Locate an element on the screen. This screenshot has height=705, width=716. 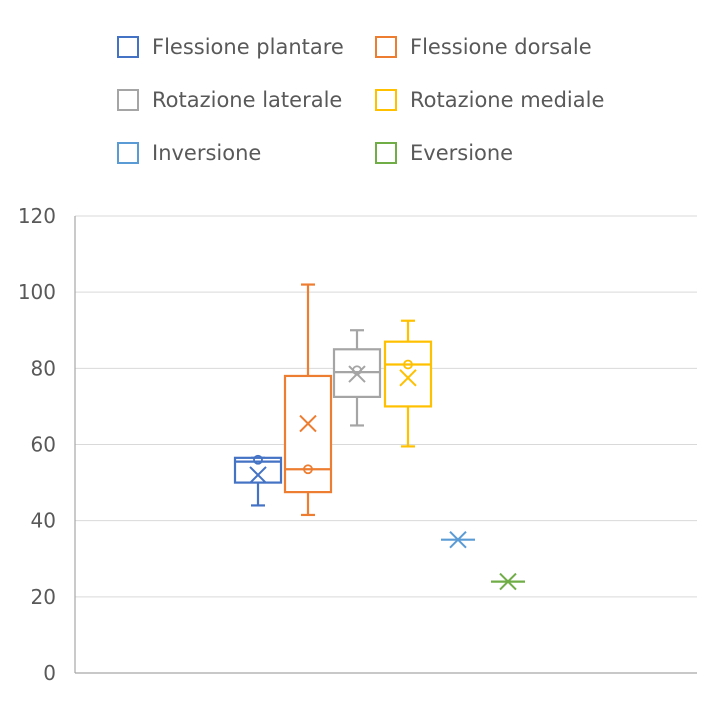
y-tick-label: 20 is located at coordinates (43, 597).